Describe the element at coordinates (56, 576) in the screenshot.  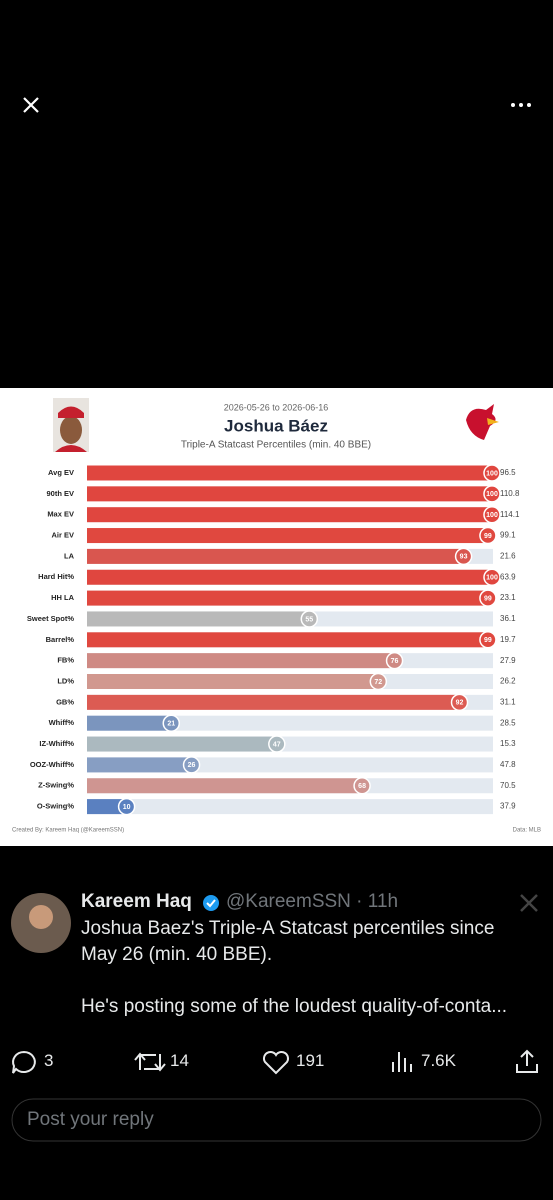
I see `category-label: Hard Hit%` at that location.